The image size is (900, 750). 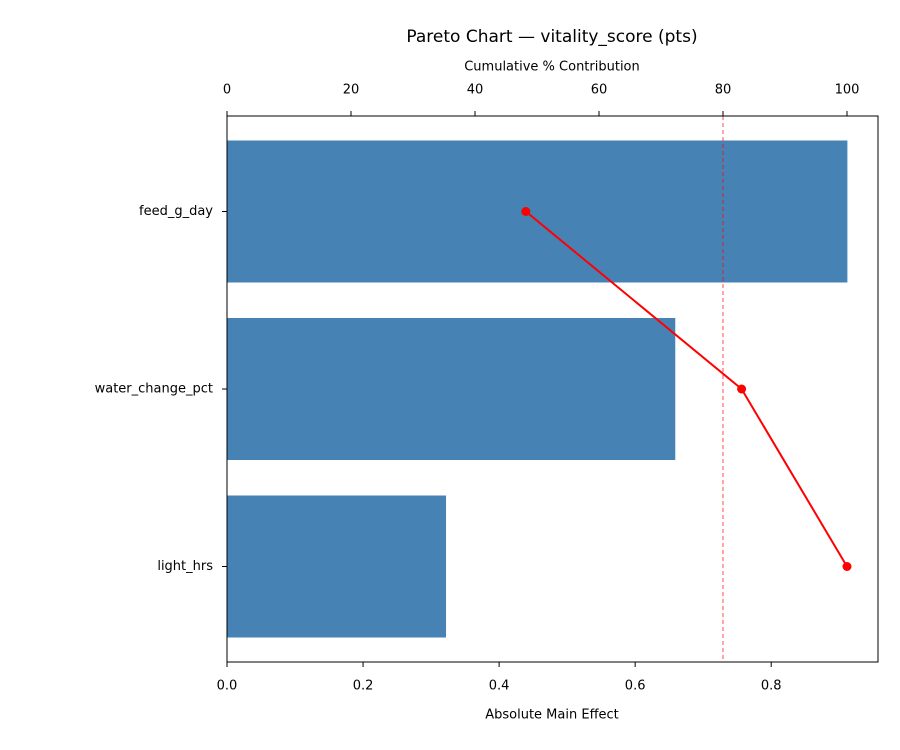 What do you see at coordinates (185, 566) in the screenshot?
I see `y-tick-label: light_hrs` at bounding box center [185, 566].